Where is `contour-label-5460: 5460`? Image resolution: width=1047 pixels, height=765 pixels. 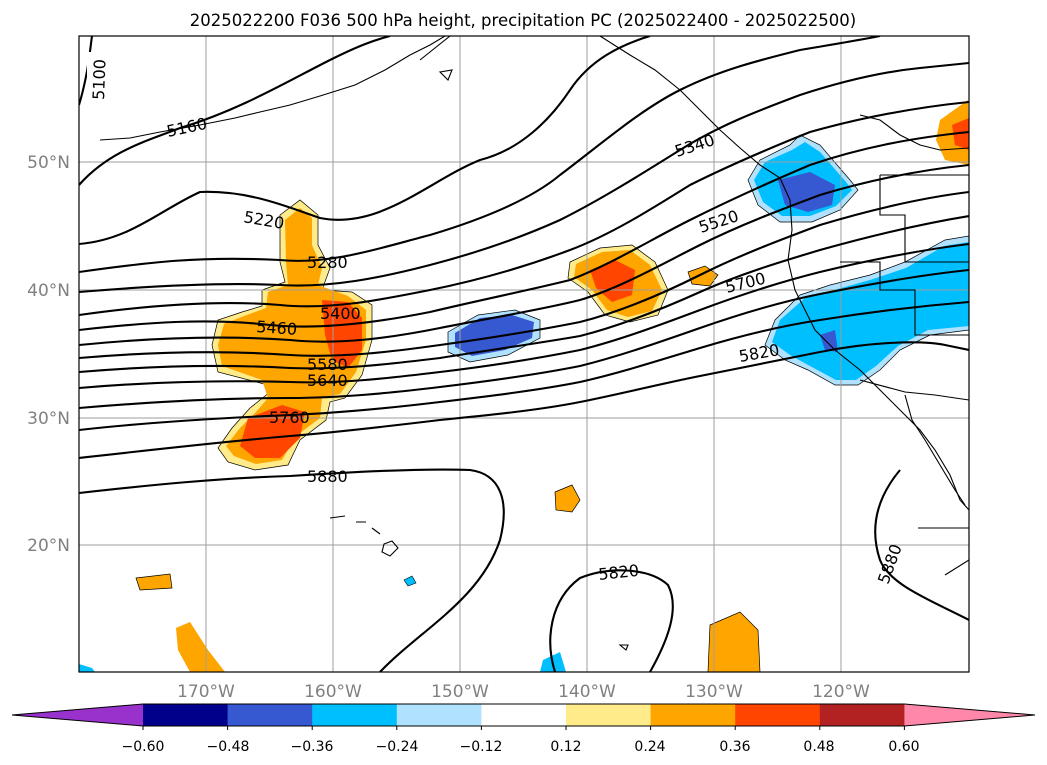
contour-label-5460: 5460 is located at coordinates (277, 328).